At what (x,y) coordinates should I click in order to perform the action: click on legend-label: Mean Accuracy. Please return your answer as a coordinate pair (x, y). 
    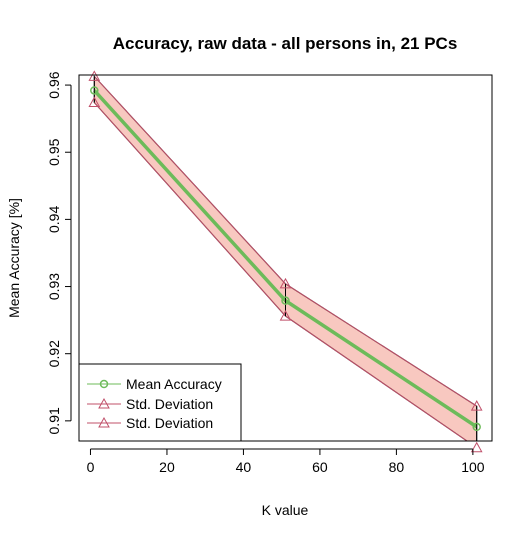
    Looking at the image, I should click on (174, 384).